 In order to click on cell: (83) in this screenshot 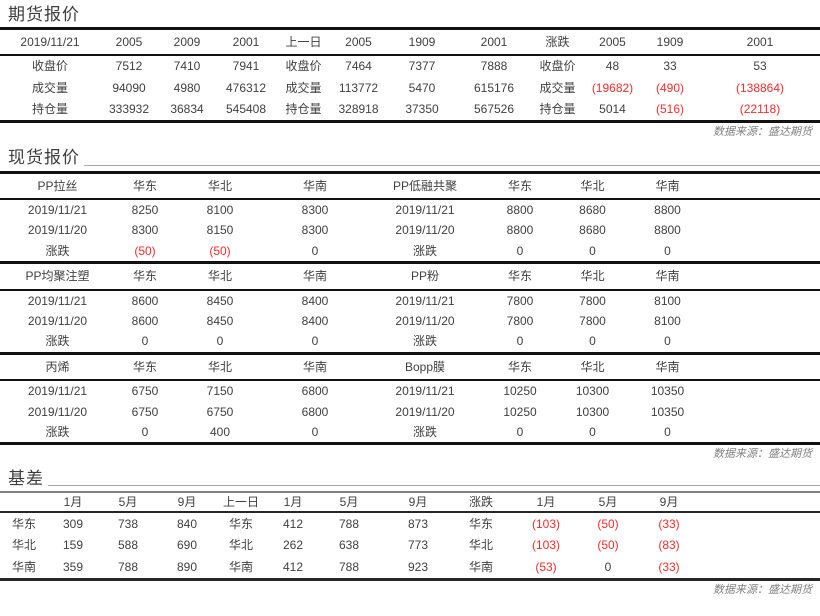, I will do `click(669, 545)`.